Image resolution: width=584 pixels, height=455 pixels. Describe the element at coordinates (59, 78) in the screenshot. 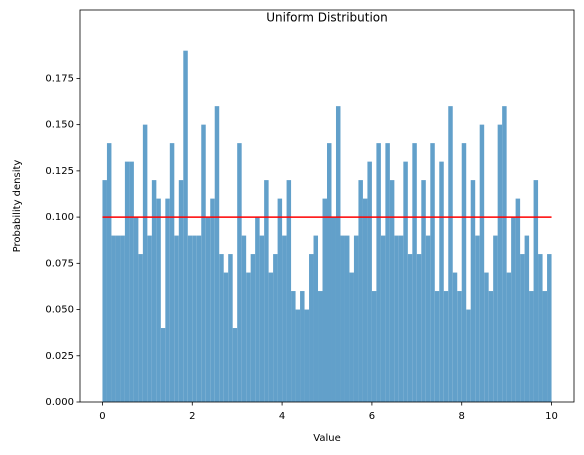

I see `y-tick-label: 0.175` at that location.